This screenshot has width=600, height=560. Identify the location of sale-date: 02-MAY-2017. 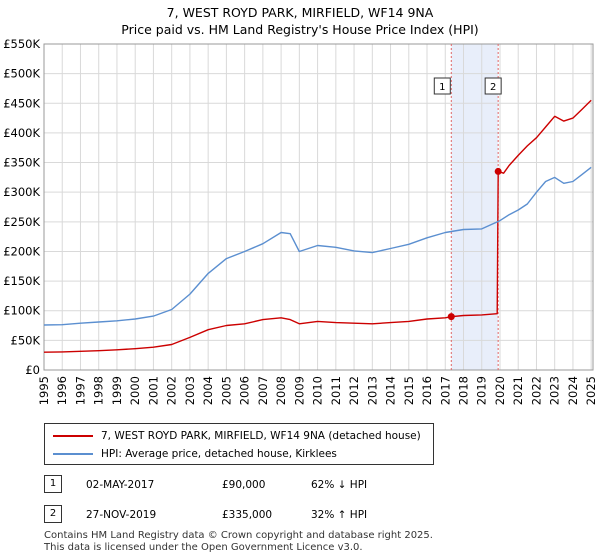
(120, 485).